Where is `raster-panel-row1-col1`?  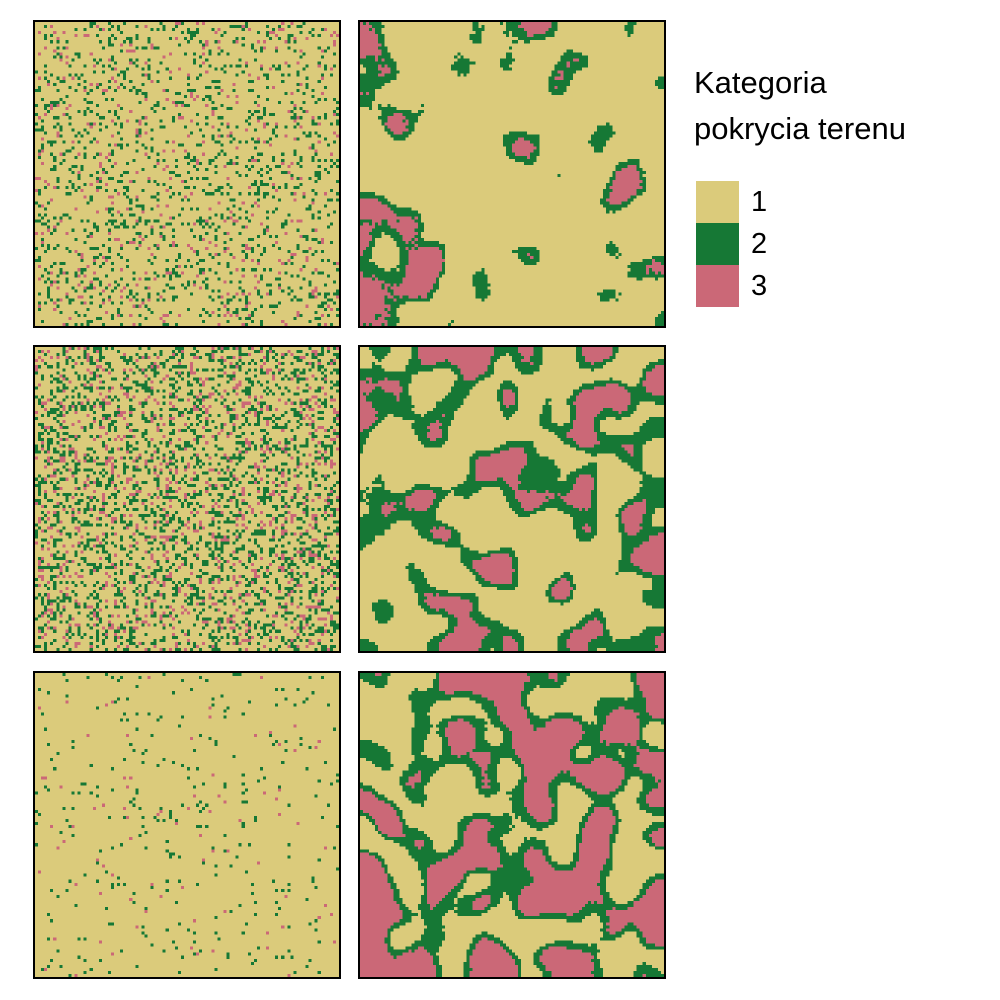 raster-panel-row1-col1 is located at coordinates (187, 174).